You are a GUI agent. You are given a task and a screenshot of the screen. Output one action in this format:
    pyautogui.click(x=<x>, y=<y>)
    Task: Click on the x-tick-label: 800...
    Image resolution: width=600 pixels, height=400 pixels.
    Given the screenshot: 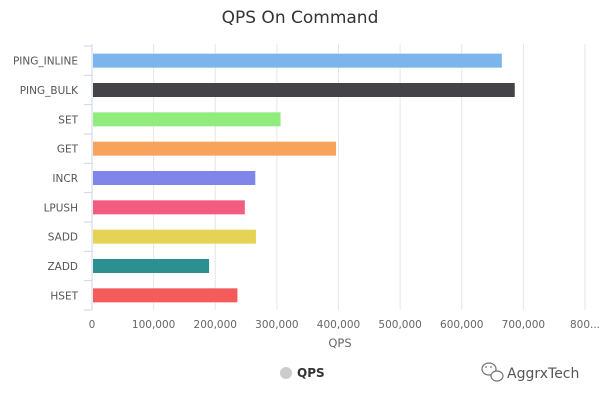 What is the action you would take?
    pyautogui.click(x=585, y=325)
    